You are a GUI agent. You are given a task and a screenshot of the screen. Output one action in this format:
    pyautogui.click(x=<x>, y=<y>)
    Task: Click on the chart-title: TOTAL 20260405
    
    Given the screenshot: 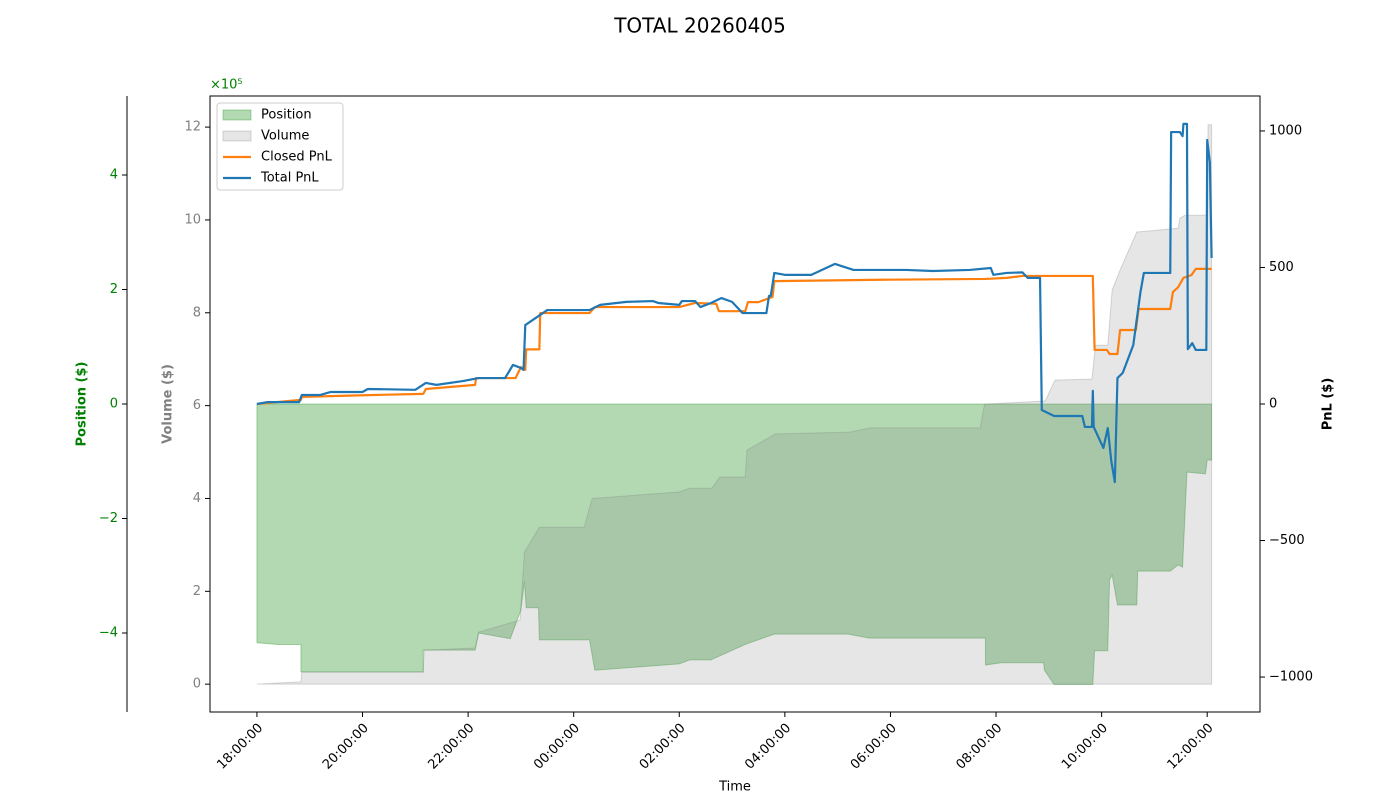 What is the action you would take?
    pyautogui.click(x=699, y=26)
    